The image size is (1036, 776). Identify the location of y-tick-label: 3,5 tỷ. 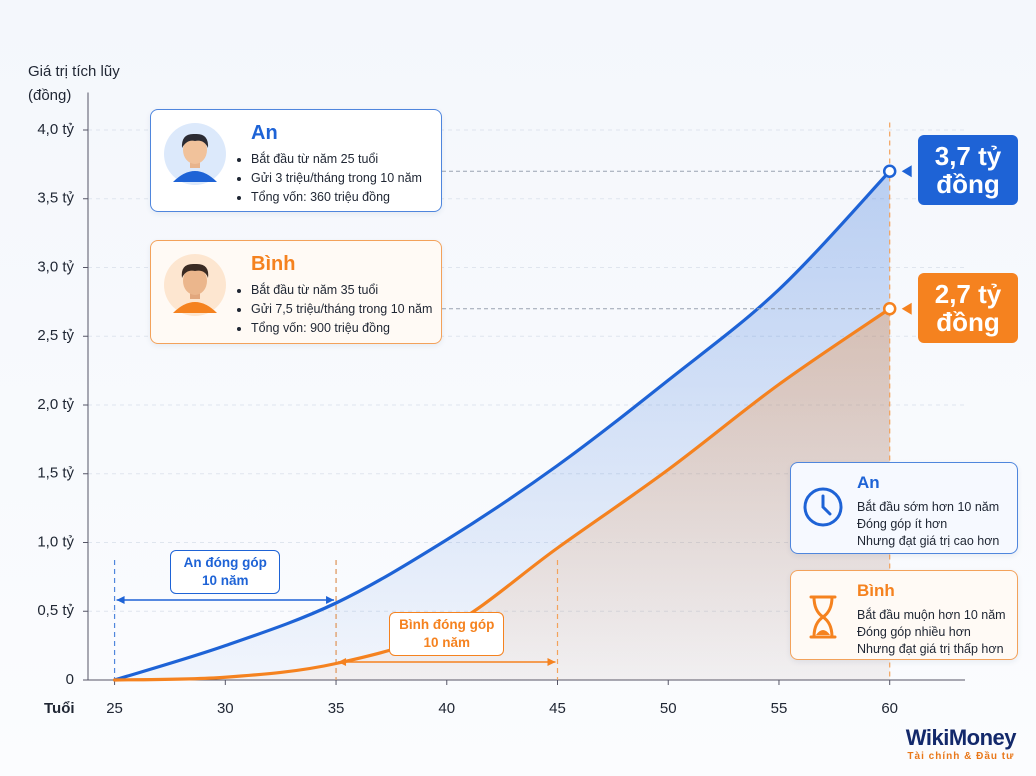
(55, 198).